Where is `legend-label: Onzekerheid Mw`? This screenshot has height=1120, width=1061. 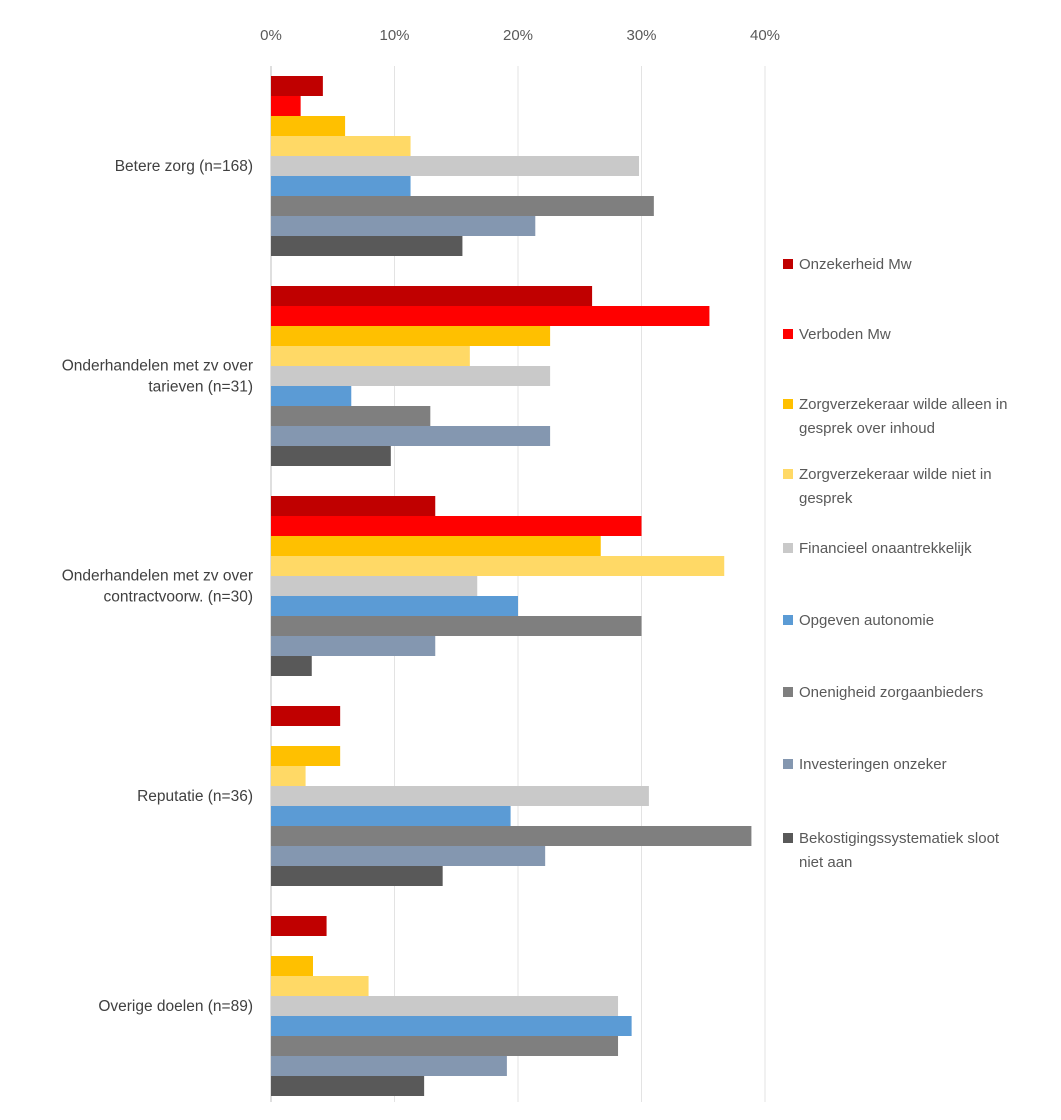
legend-label: Onzekerheid Mw is located at coordinates (855, 264).